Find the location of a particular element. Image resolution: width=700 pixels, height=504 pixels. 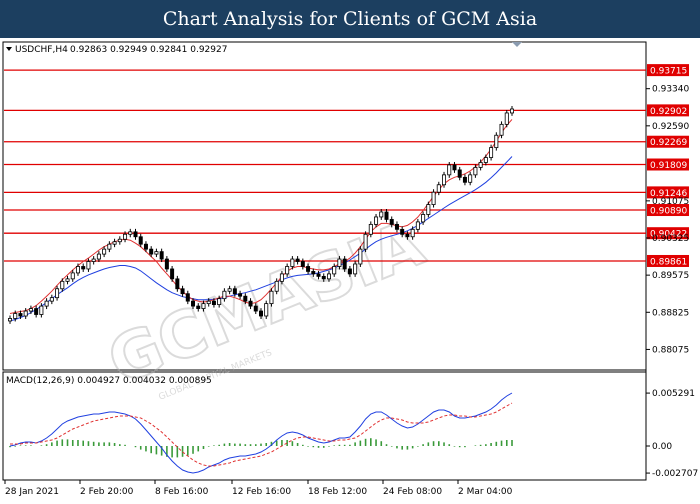

level-price-label: 0.91246 is located at coordinates (668, 194).